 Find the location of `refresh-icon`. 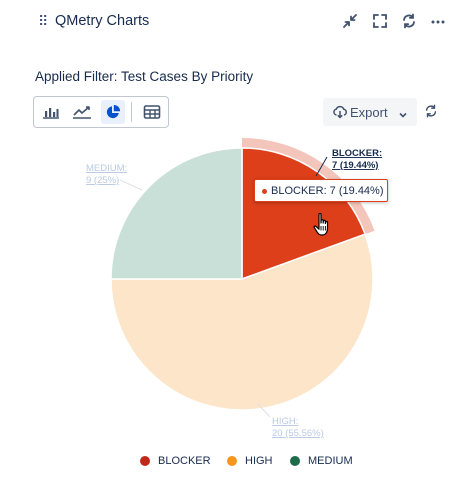

refresh-icon is located at coordinates (409, 21).